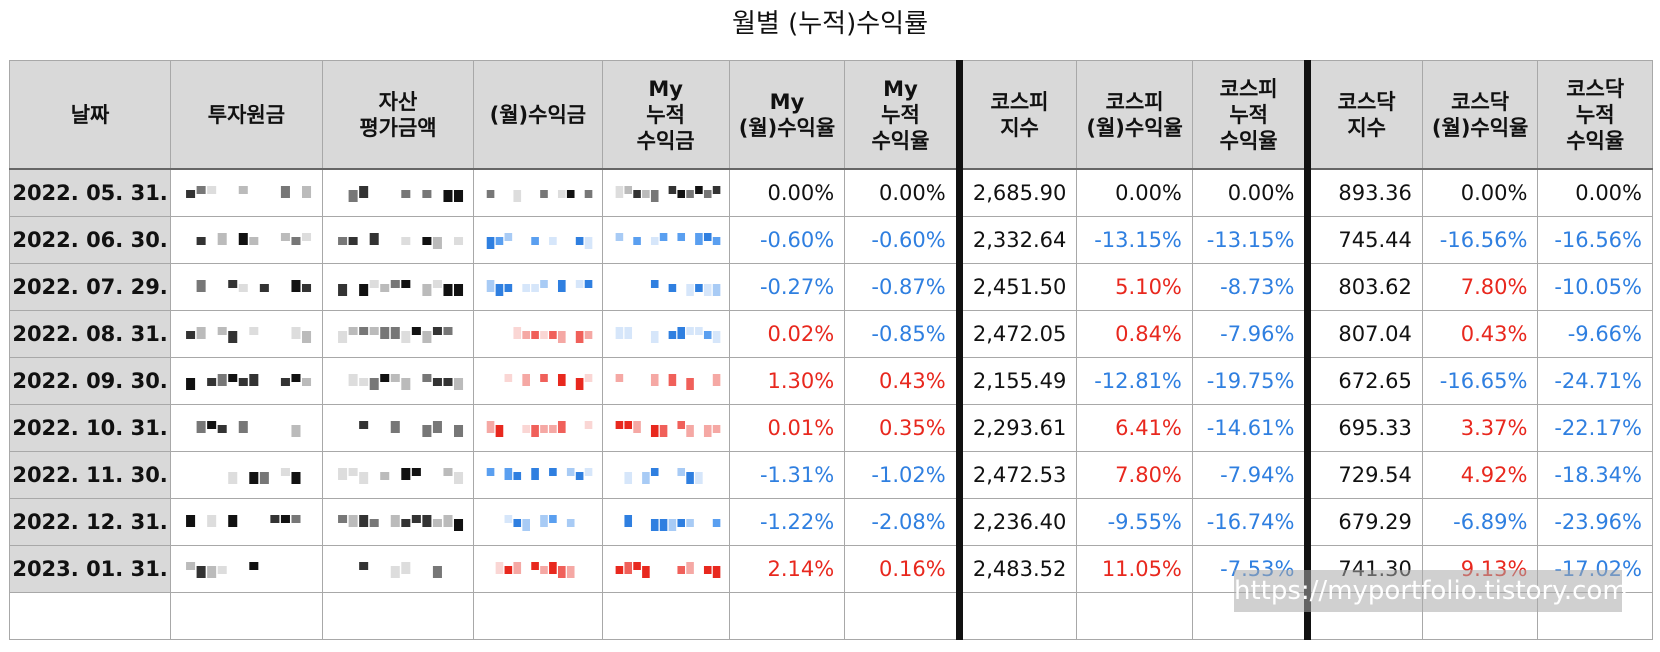  Describe the element at coordinates (1134, 522) in the screenshot. I see `kospi-month-cell: -9.55%` at that location.